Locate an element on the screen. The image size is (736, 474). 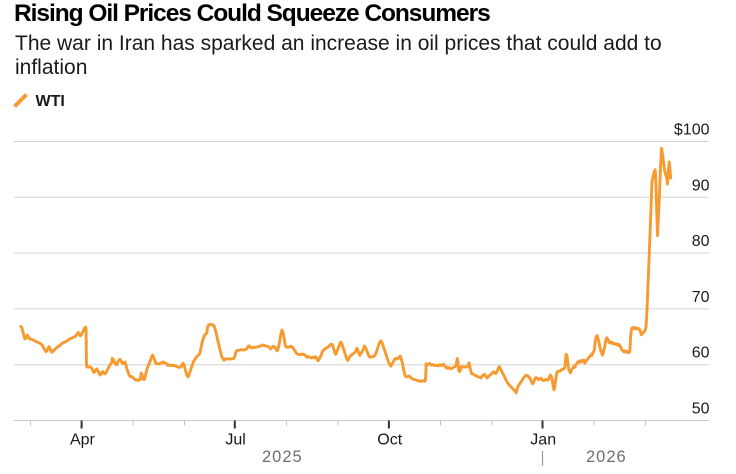
svg-text: Jan is located at coordinates (543, 439).